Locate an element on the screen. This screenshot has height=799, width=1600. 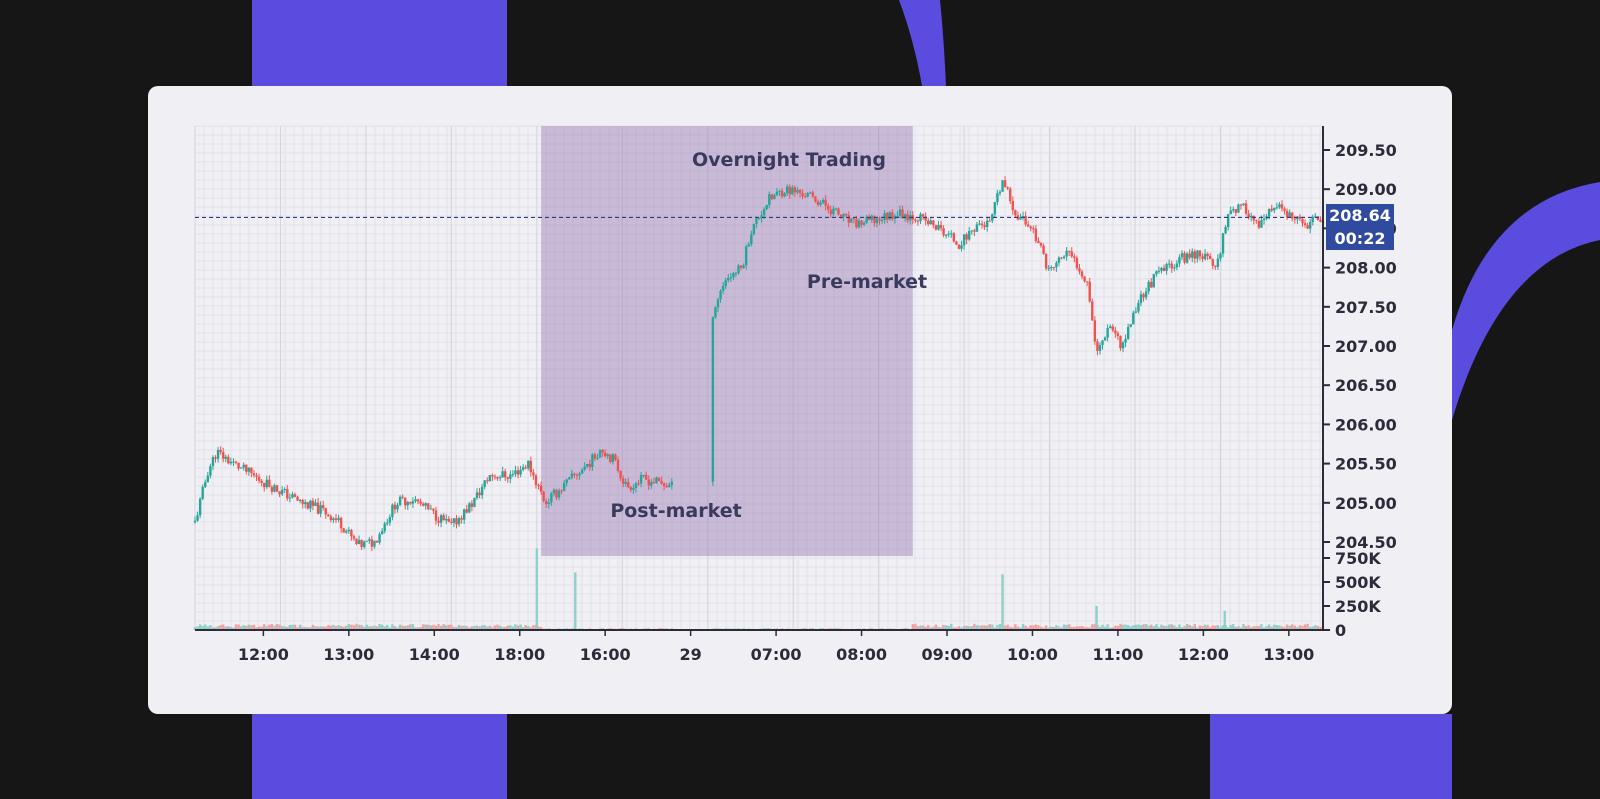
volume-tick-label: 0 is located at coordinates (1340, 630).